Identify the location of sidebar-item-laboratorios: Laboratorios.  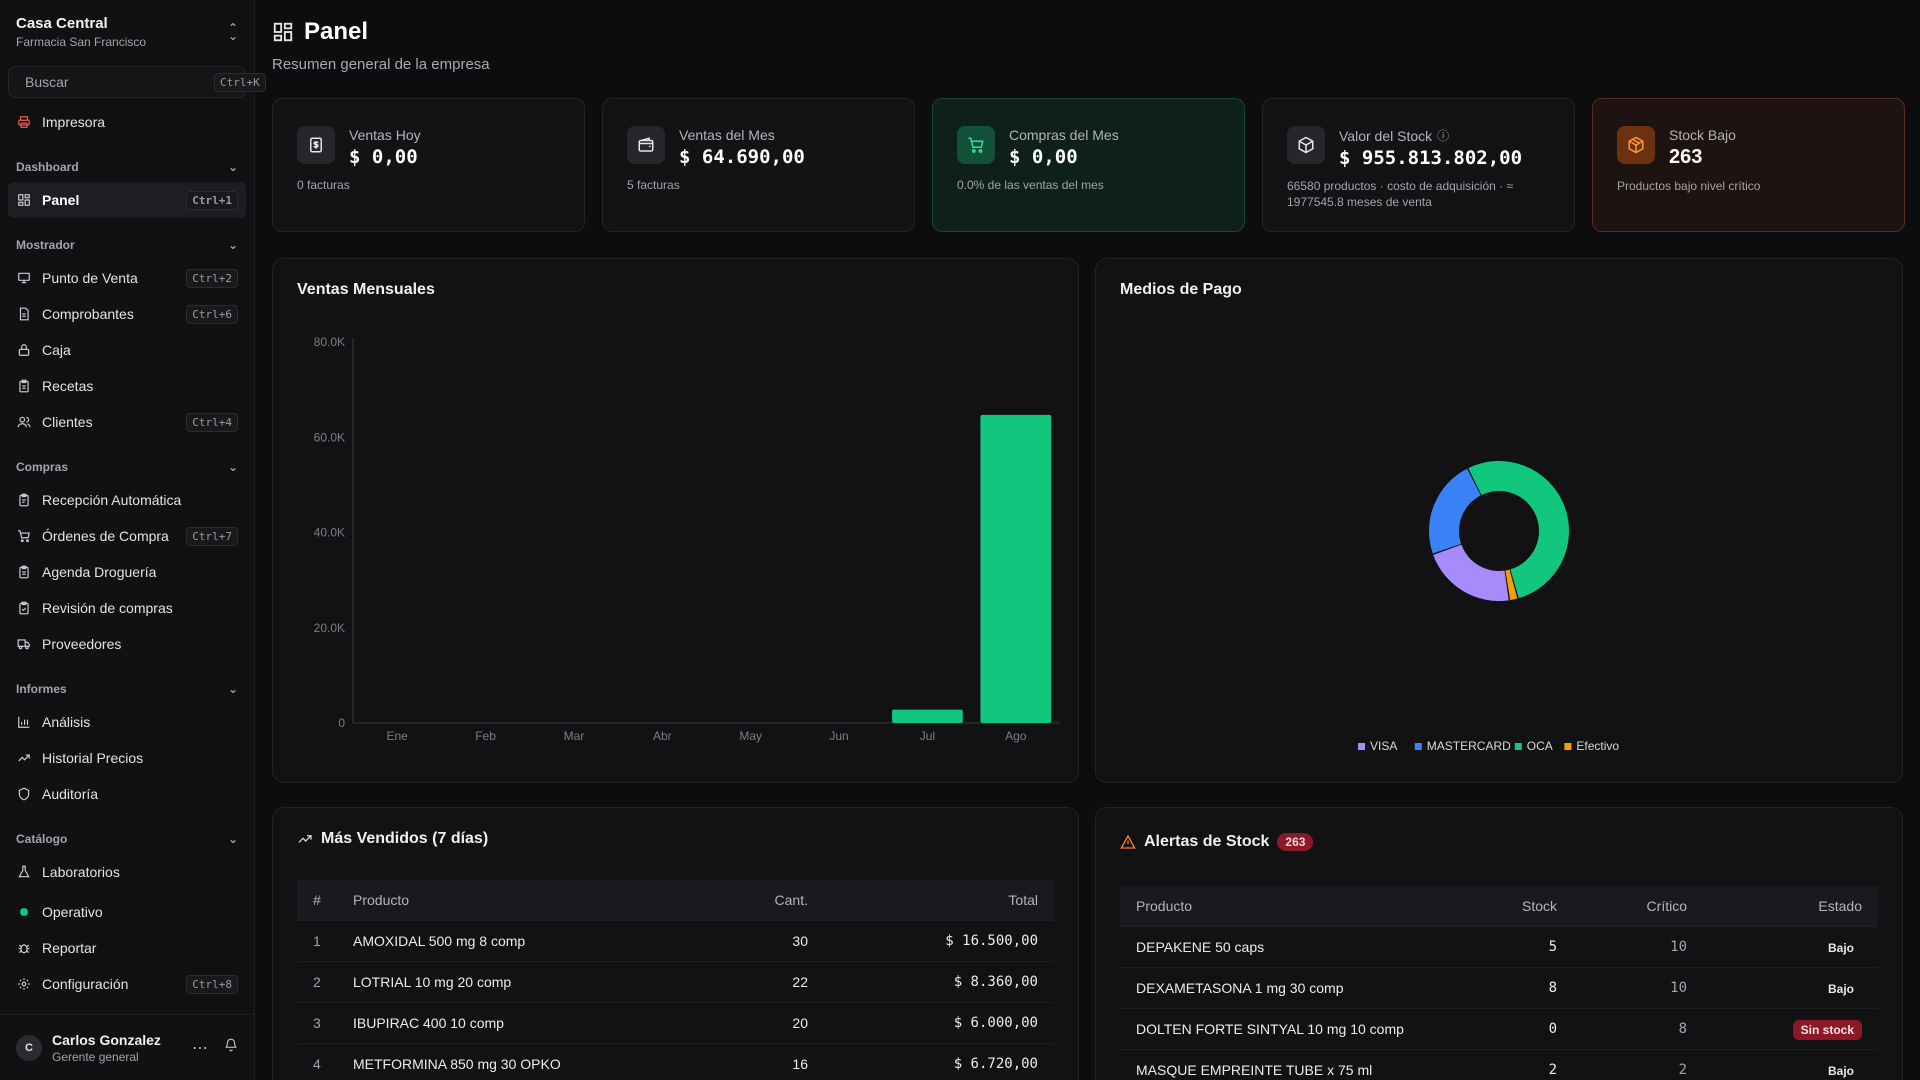
(127, 872).